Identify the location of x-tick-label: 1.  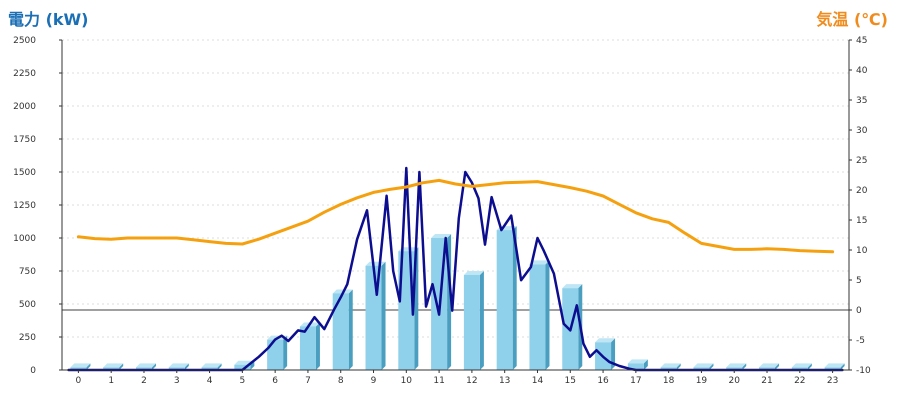
(111, 381).